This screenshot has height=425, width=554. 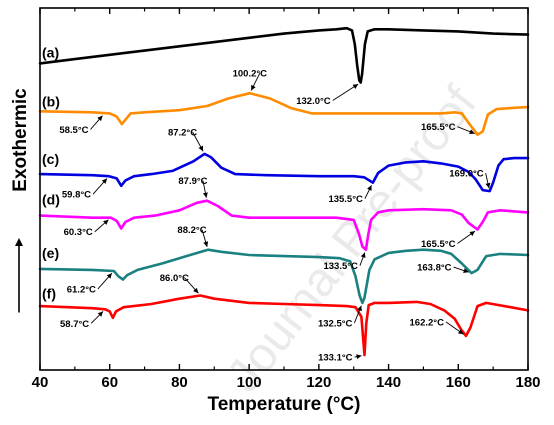 I want to click on x-tick-label: 80, so click(x=179, y=382).